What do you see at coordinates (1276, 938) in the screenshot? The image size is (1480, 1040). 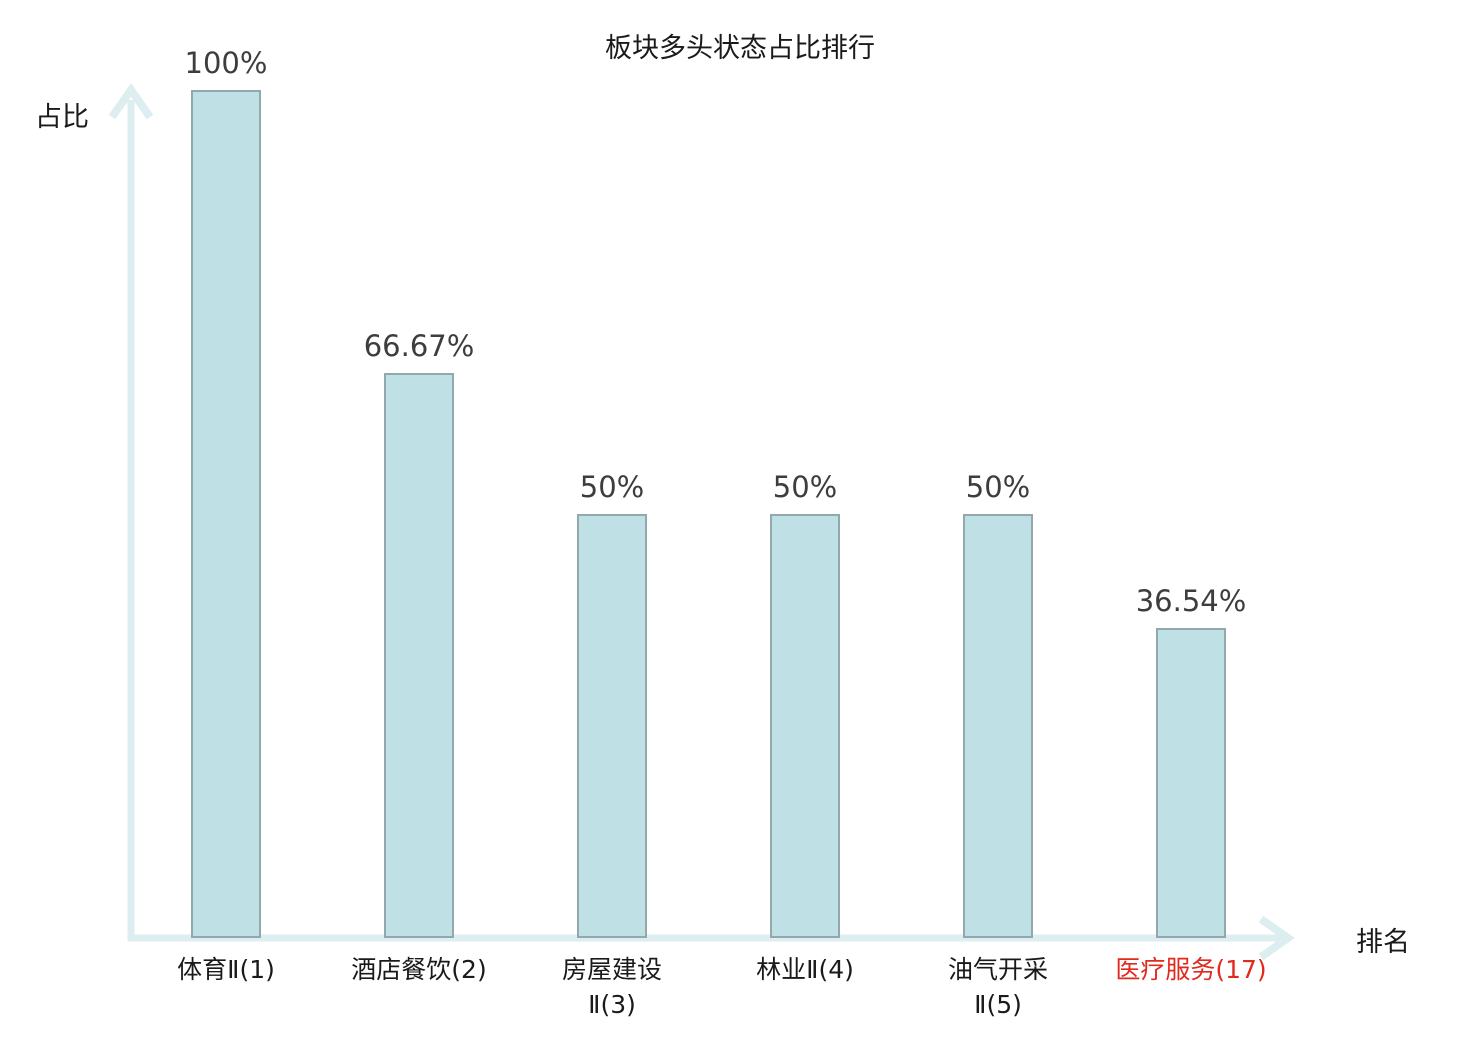 I see `x-axis-arrow-icon` at bounding box center [1276, 938].